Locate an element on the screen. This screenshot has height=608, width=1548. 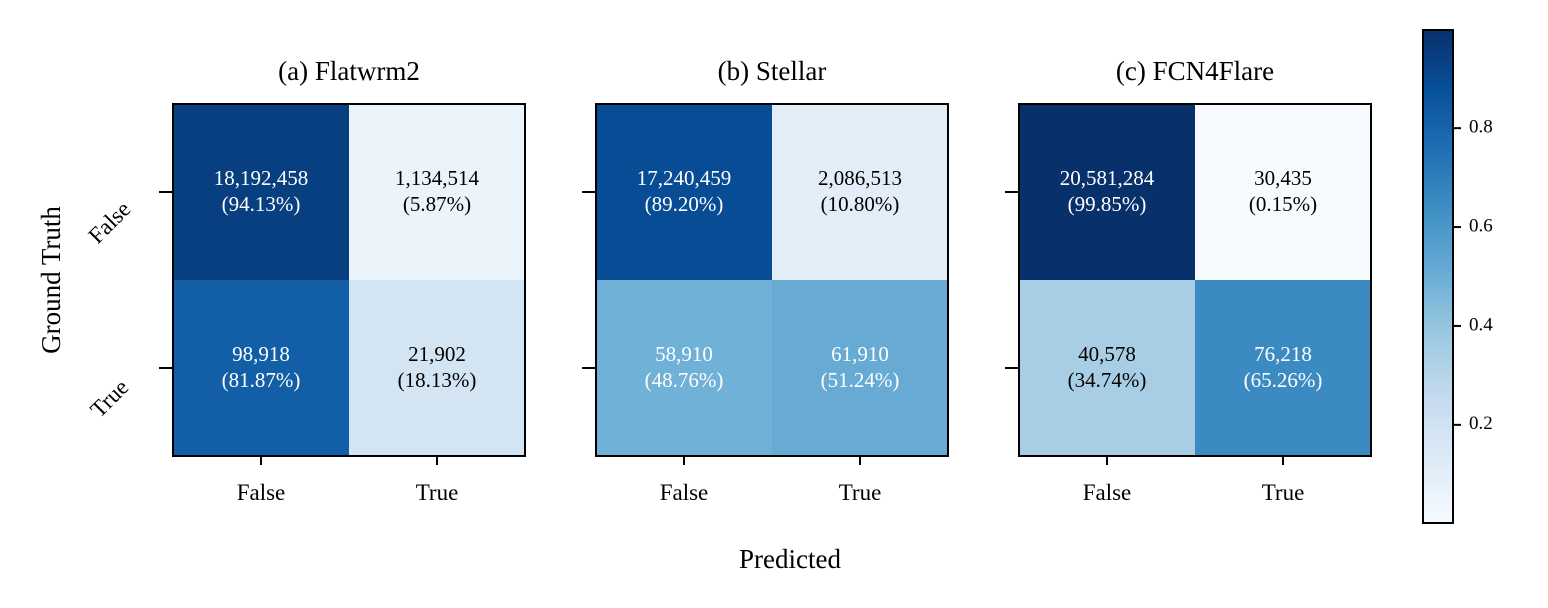
cell-percent-label: (65.26%) is located at coordinates (1283, 380).